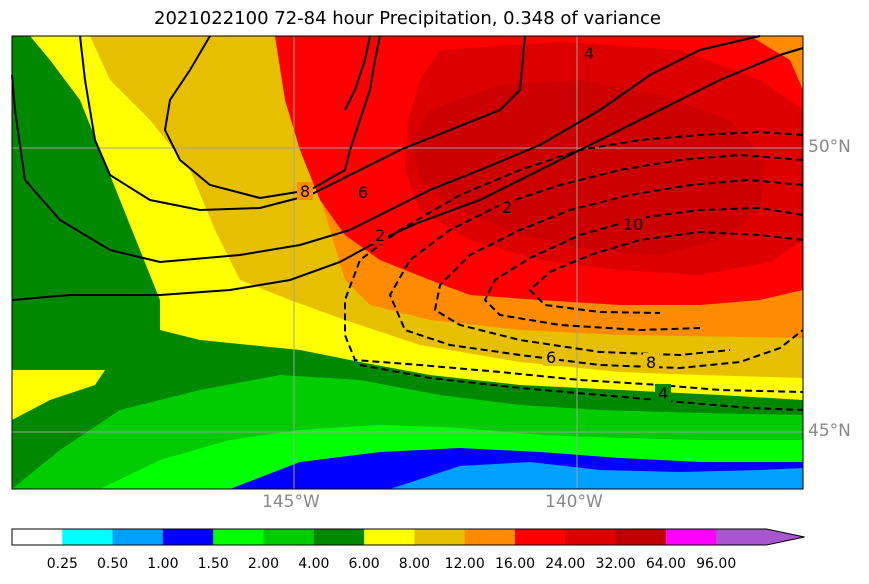  I want to click on contour-label-dashed: 6, so click(551, 357).